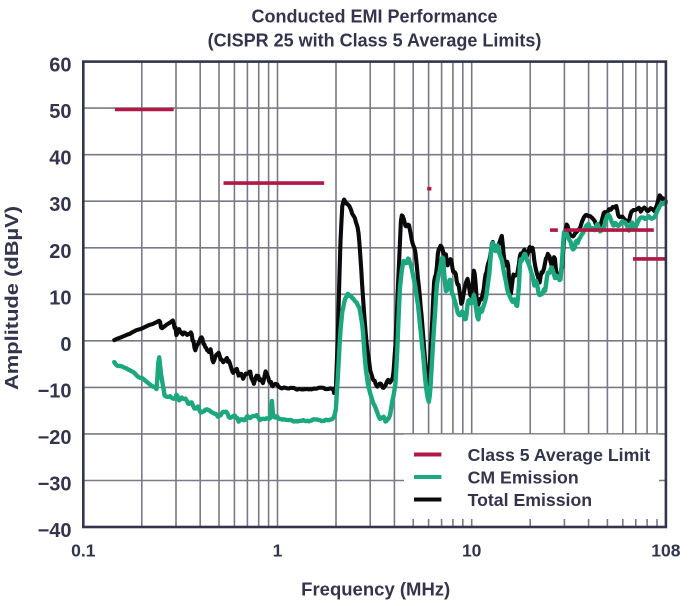  What do you see at coordinates (665, 550) in the screenshot?
I see `svg-text: 108` at bounding box center [665, 550].